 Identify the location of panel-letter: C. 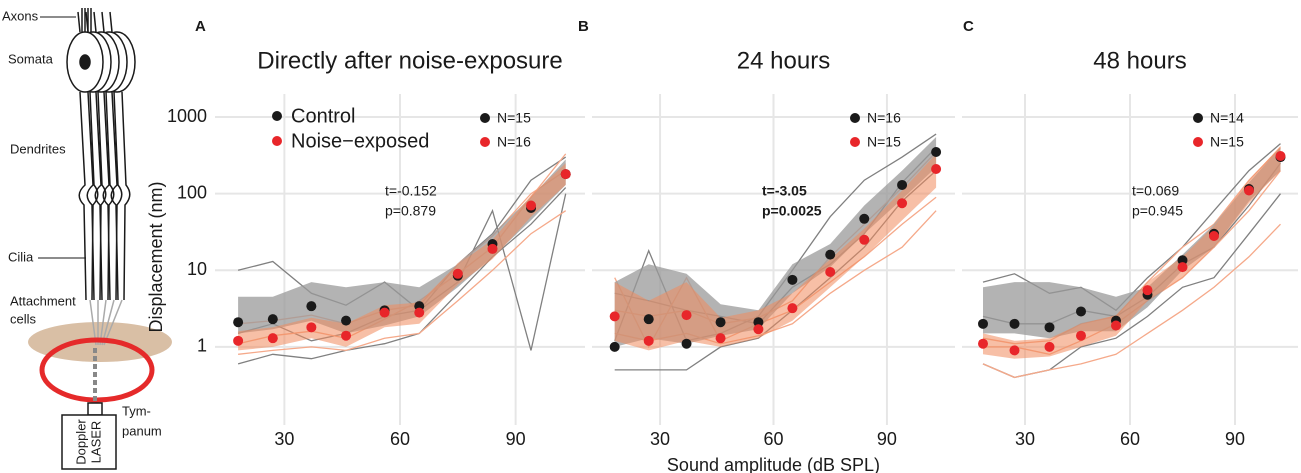
(968, 26).